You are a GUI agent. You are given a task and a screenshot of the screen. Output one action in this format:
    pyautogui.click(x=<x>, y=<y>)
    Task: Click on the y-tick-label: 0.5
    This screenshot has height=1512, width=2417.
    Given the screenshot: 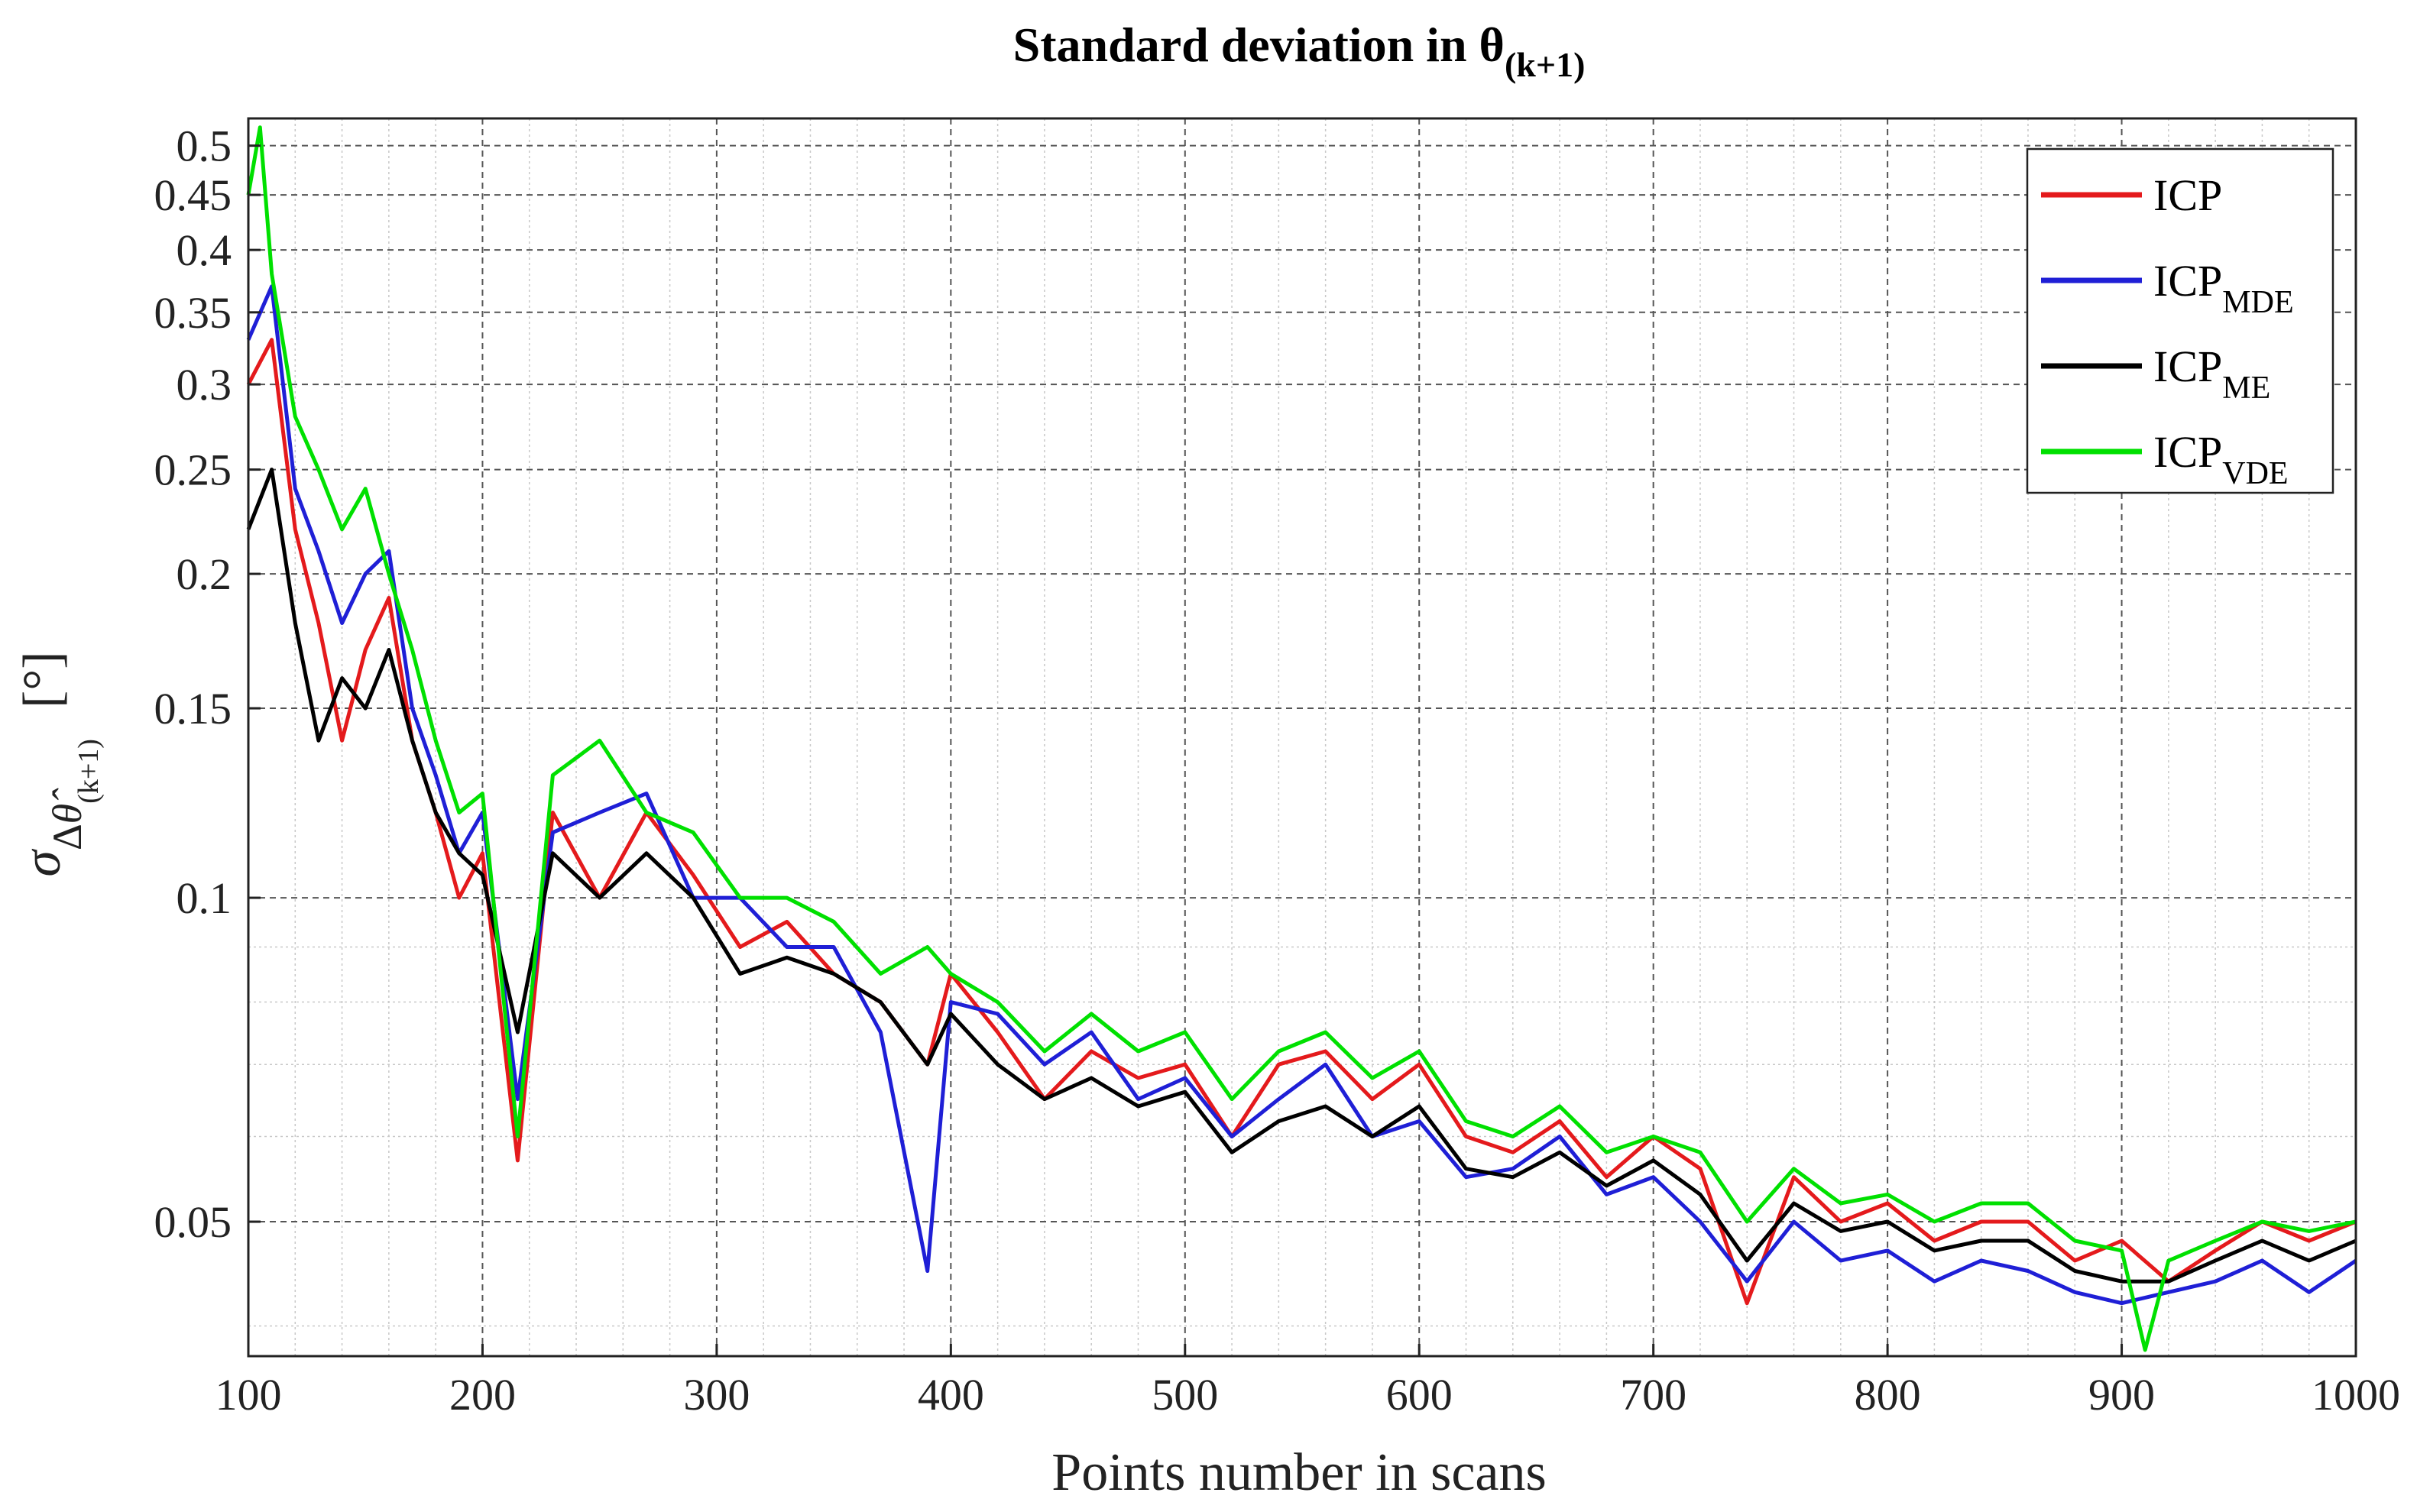 What is the action you would take?
    pyautogui.click(x=204, y=146)
    